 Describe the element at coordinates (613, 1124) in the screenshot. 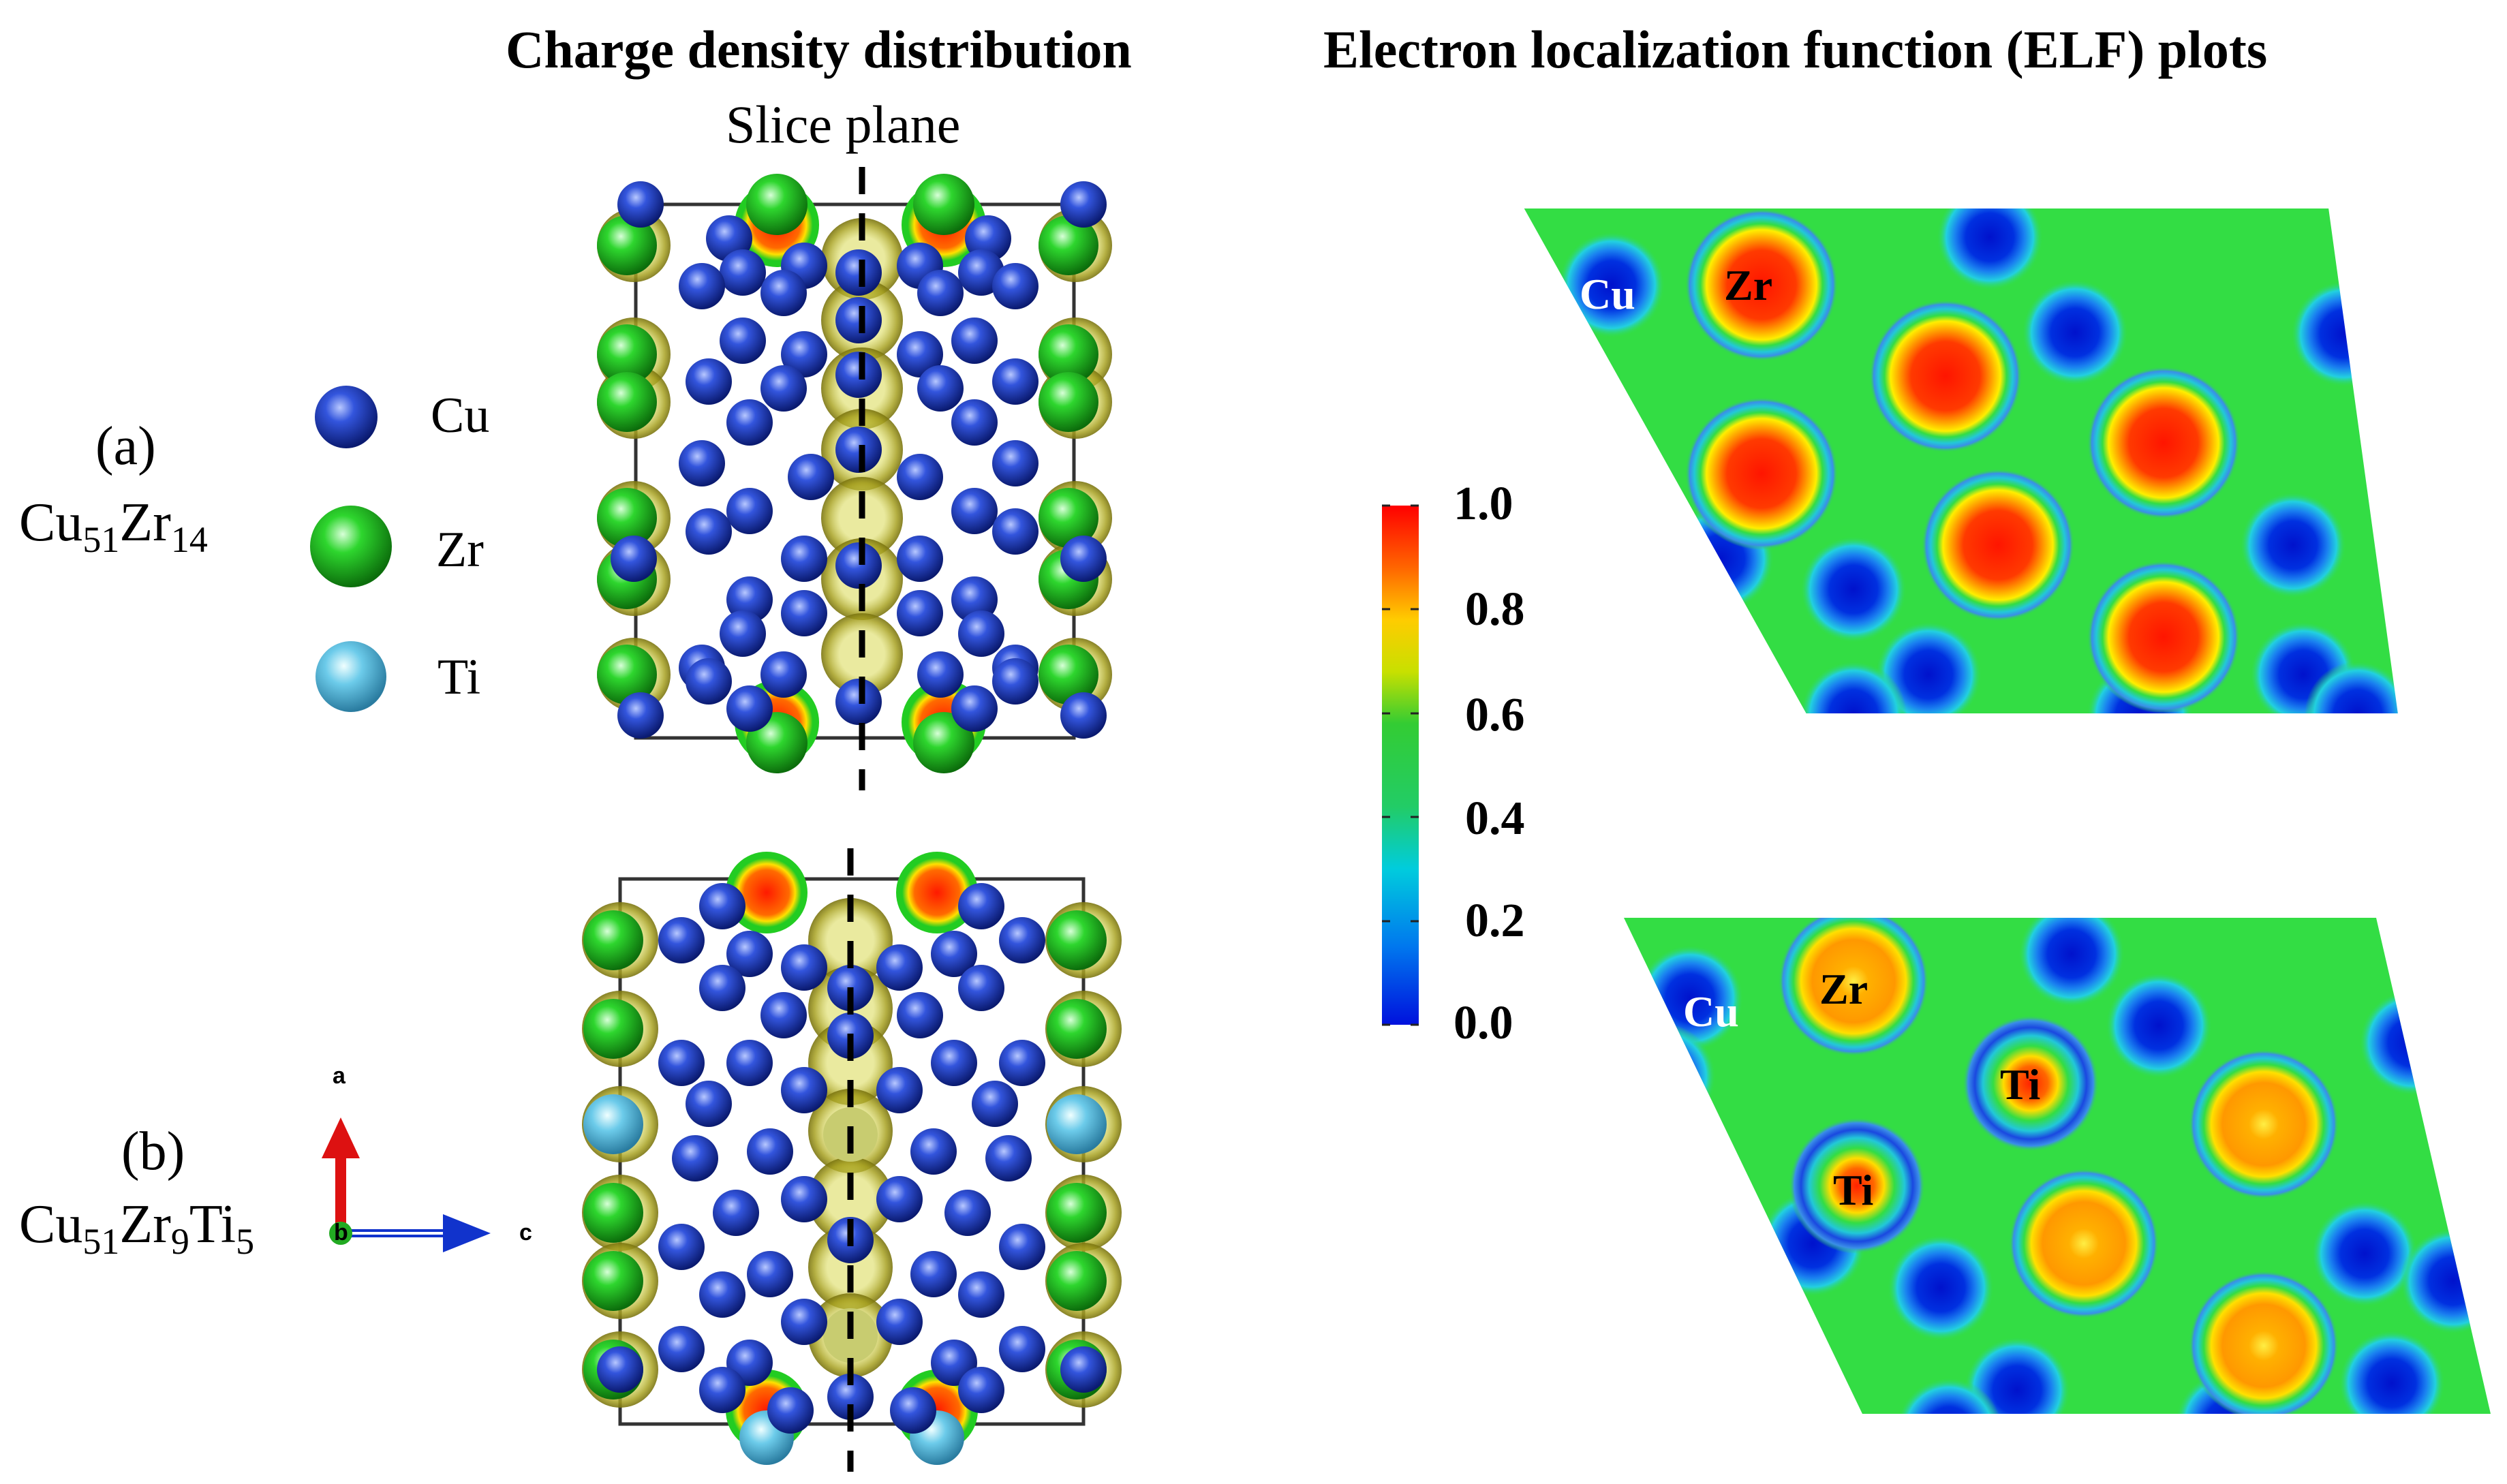

I see `ti-atom` at that location.